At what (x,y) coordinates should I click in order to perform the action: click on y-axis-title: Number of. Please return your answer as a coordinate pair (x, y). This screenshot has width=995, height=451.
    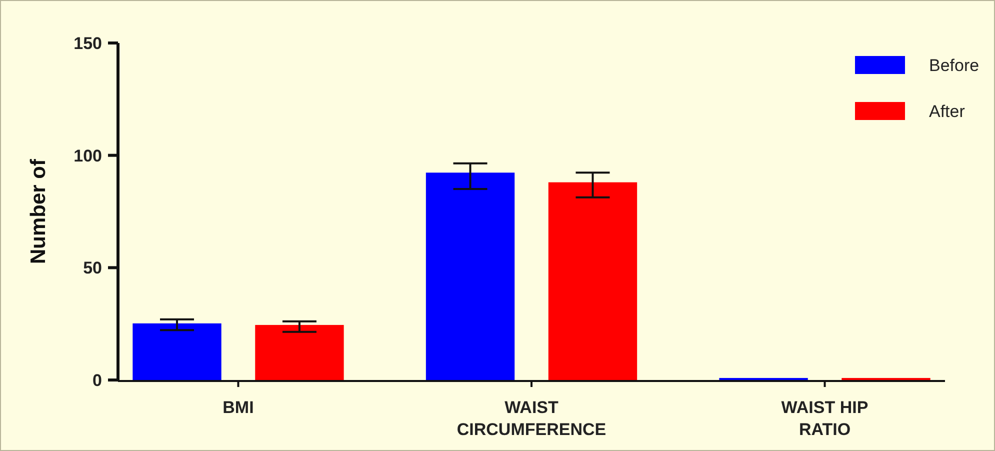
    Looking at the image, I should click on (38, 211).